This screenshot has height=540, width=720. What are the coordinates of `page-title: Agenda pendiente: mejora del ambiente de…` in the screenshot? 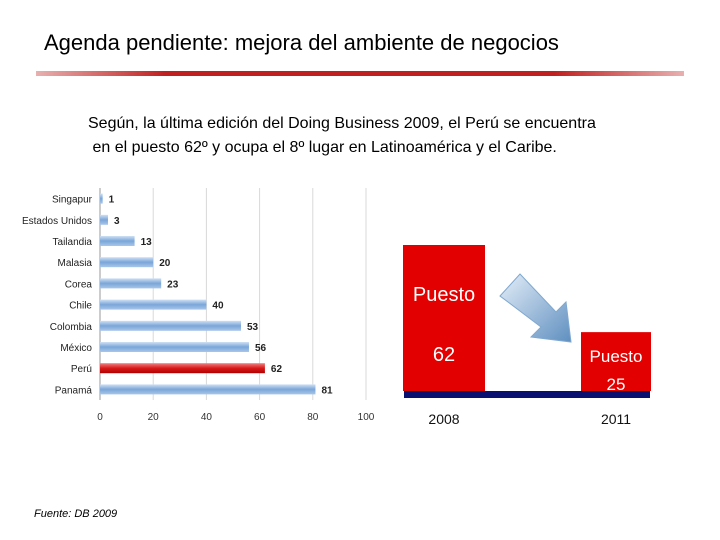 It's located at (301, 42).